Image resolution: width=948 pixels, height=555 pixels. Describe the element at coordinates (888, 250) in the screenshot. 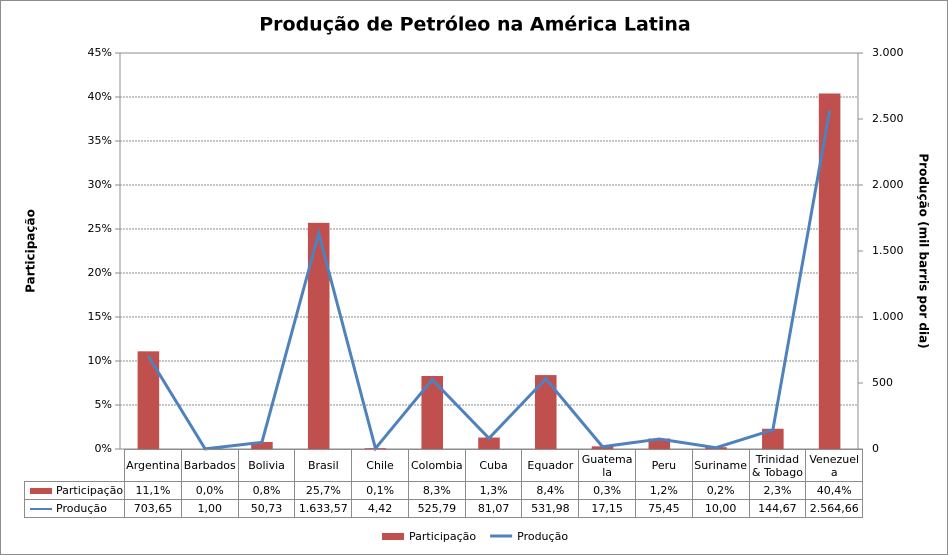

I see `y2-tick-label: 1.500` at that location.